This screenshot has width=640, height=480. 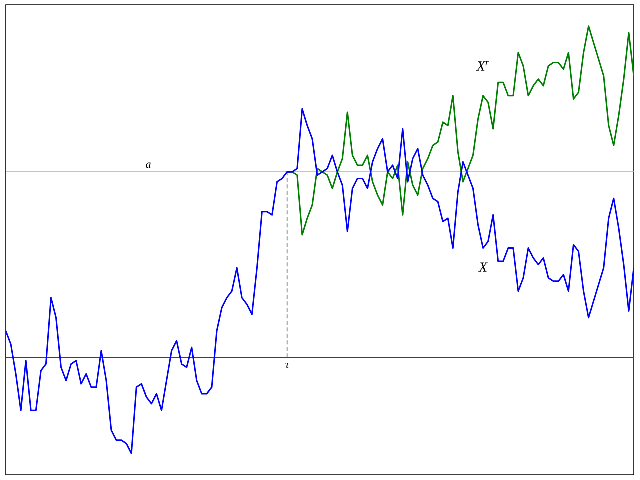 What do you see at coordinates (288, 365) in the screenshot?
I see `annotation: τ` at bounding box center [288, 365].